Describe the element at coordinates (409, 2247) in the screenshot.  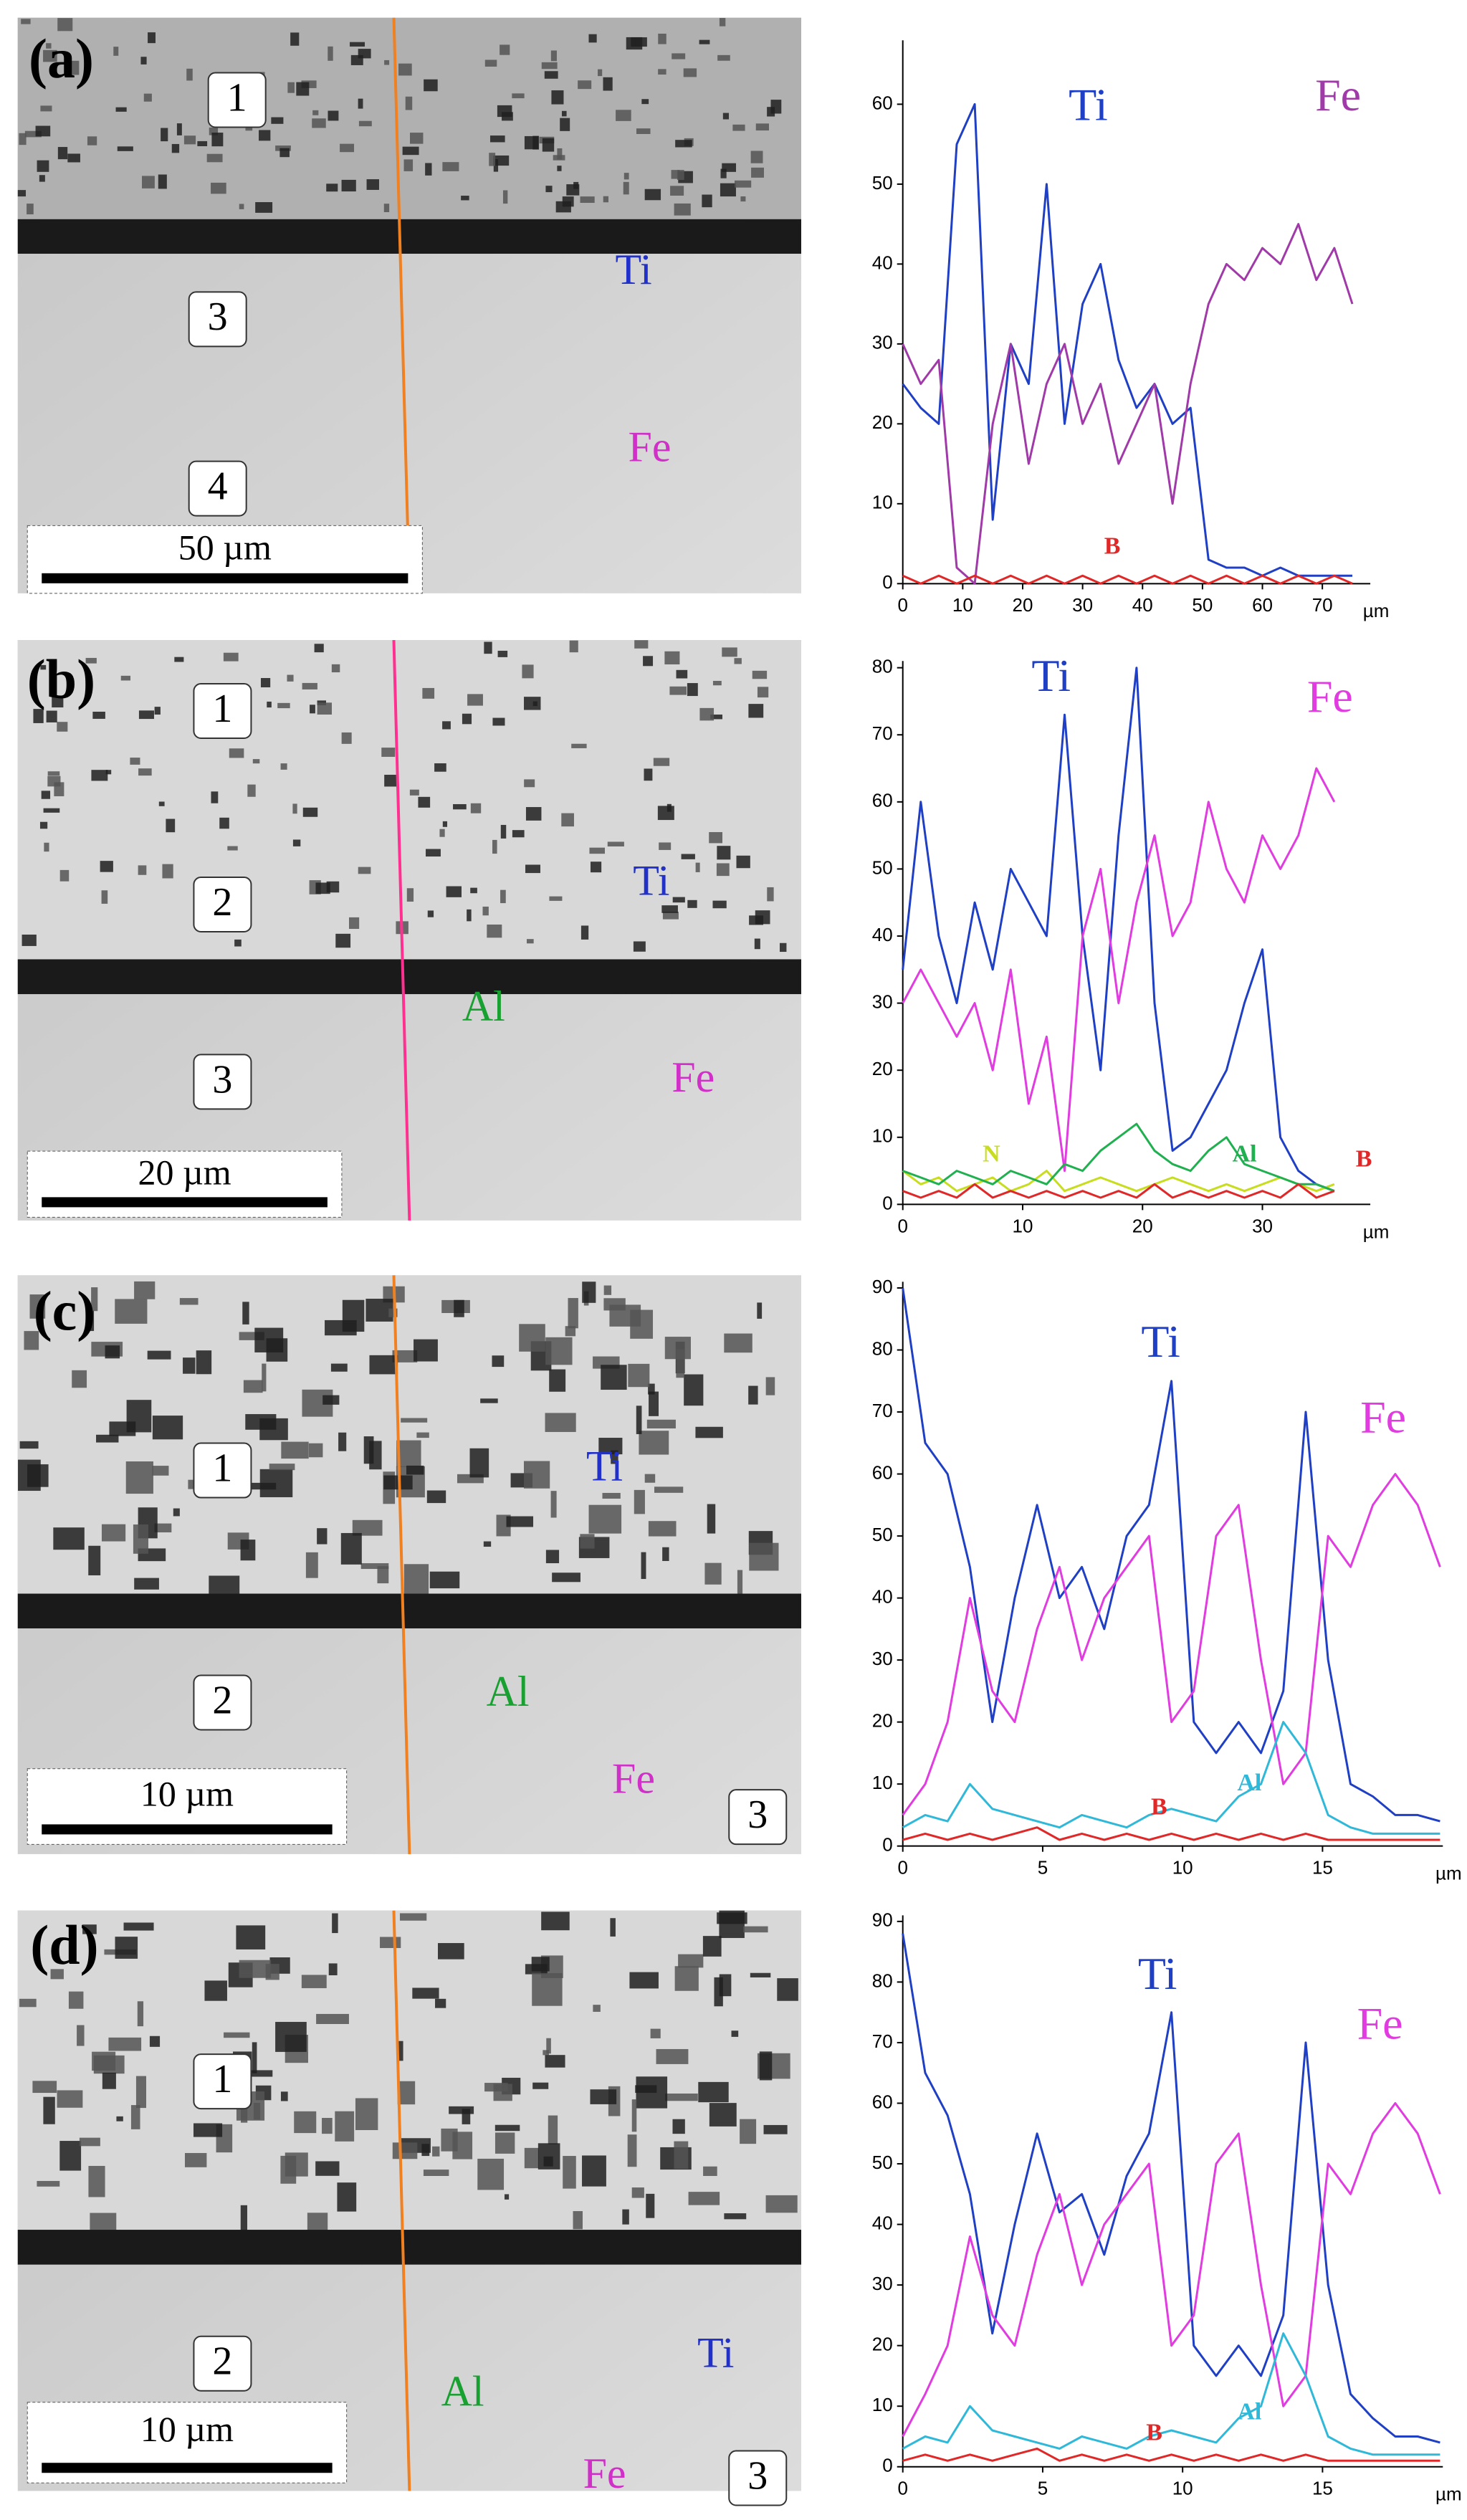
I see `interface-band` at that location.